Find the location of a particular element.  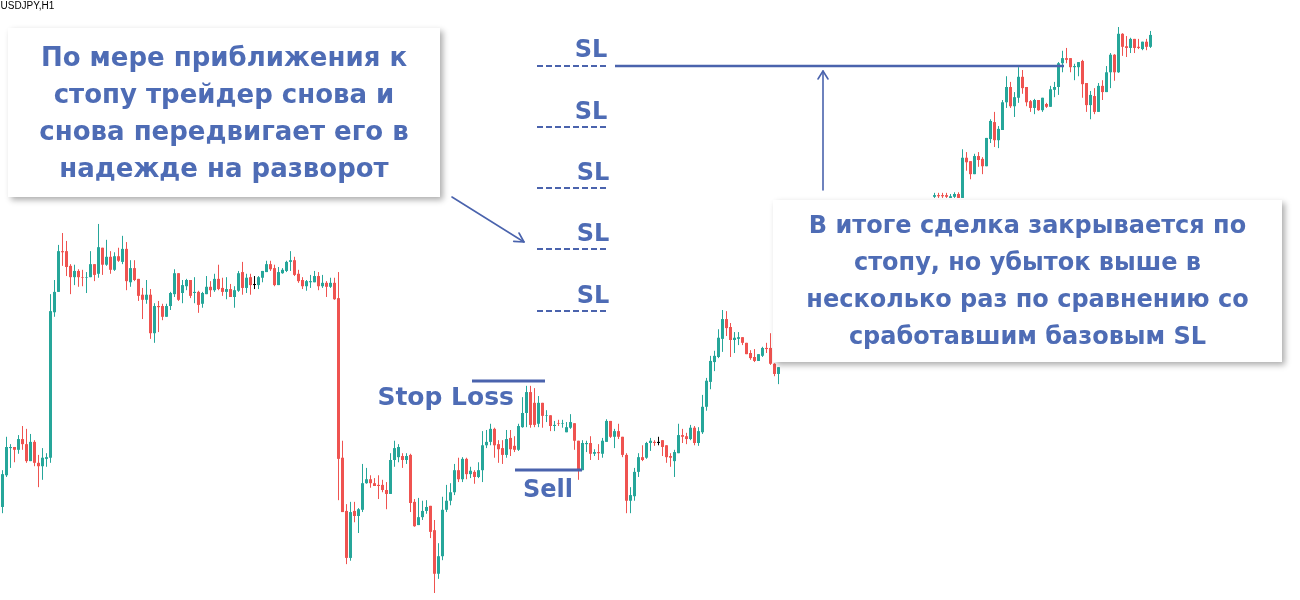

chart-title: USDJPY,H1 is located at coordinates (27, 5).